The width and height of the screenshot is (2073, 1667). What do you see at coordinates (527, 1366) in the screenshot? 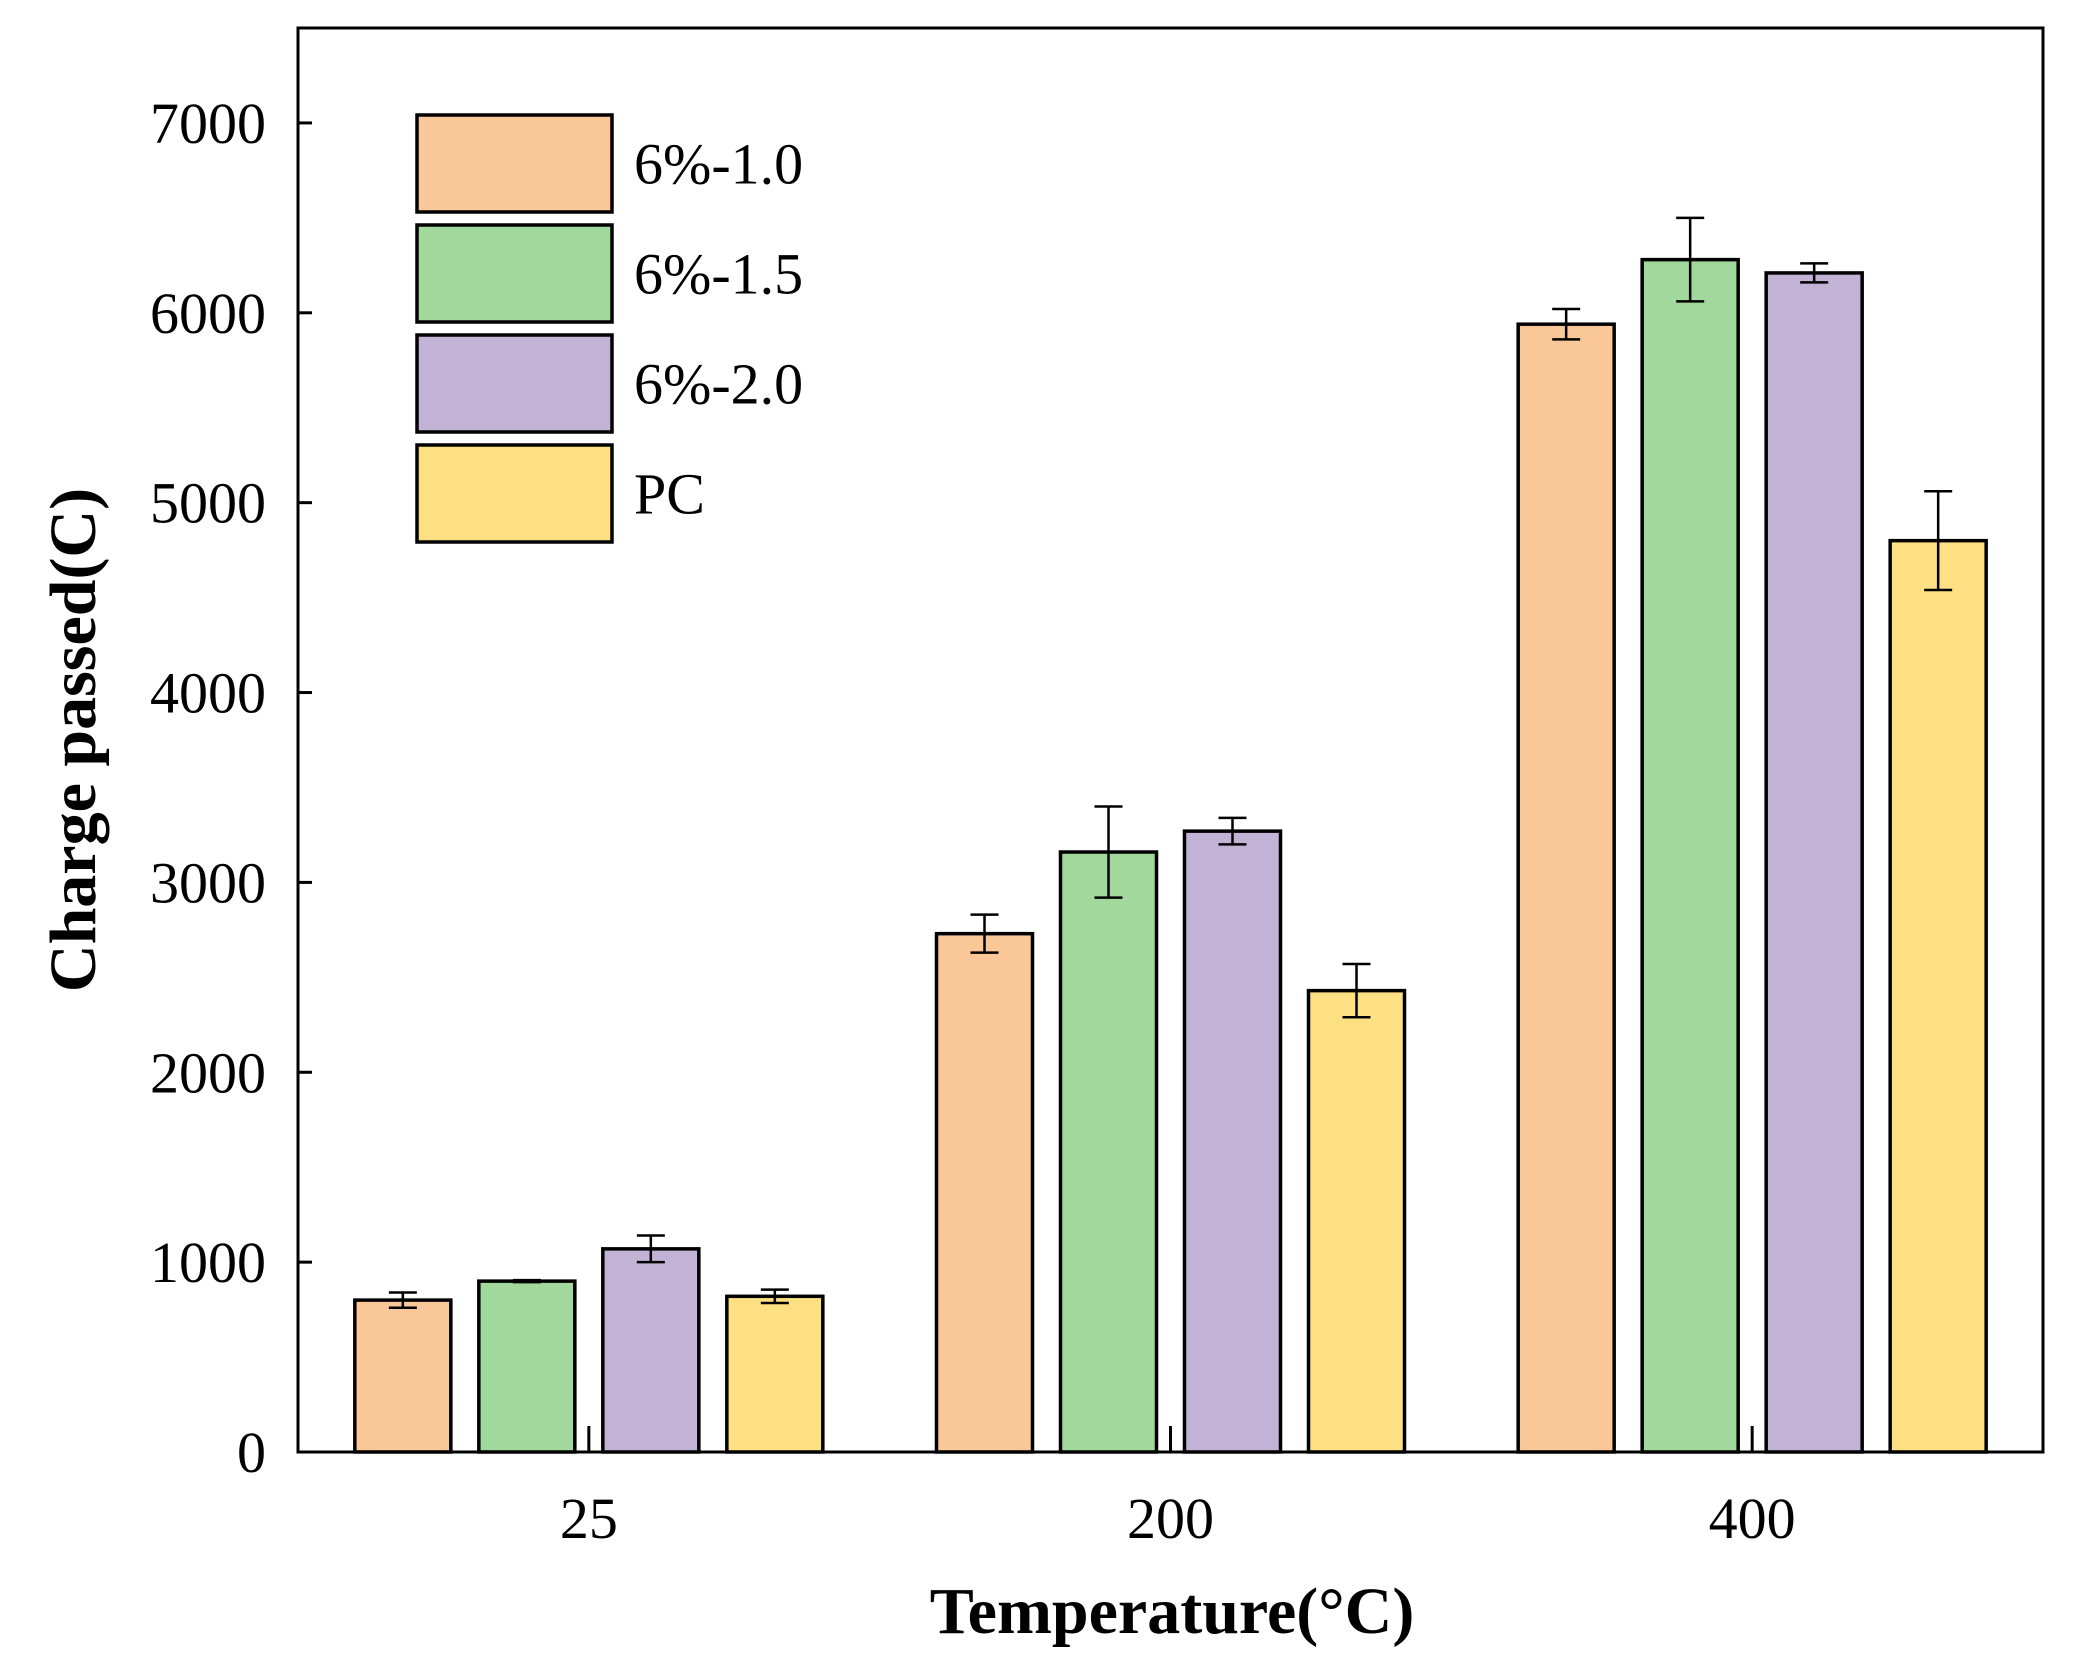
I see `bar-6%-1.5-25` at bounding box center [527, 1366].